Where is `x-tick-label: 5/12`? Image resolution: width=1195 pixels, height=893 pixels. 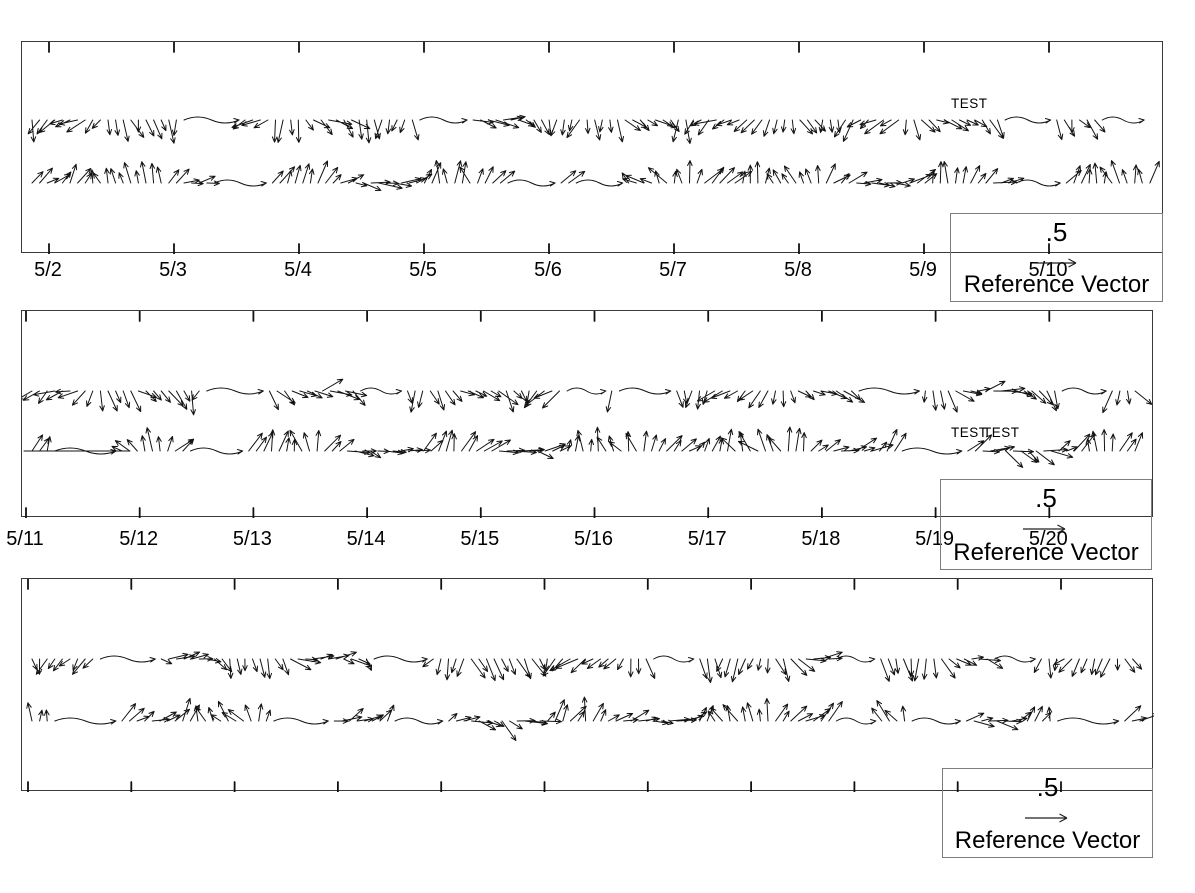 x-tick-label: 5/12 is located at coordinates (139, 539).